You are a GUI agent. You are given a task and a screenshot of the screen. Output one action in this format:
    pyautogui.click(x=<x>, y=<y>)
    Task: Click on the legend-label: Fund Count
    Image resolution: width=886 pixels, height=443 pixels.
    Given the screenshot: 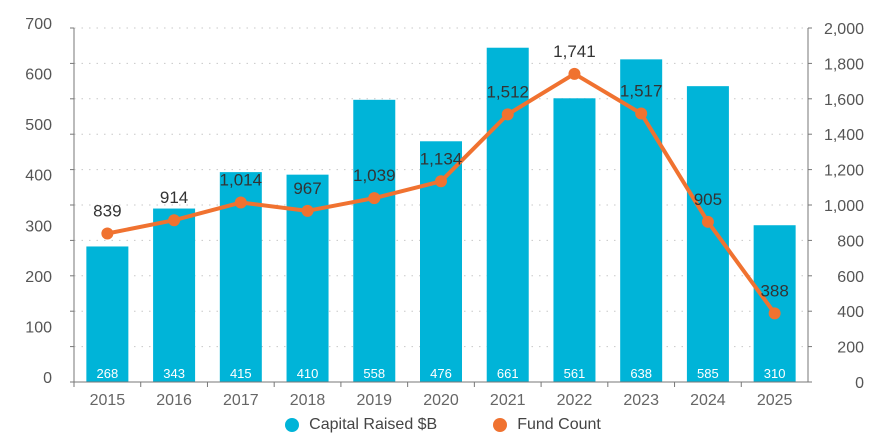 What is the action you would take?
    pyautogui.click(x=559, y=424)
    